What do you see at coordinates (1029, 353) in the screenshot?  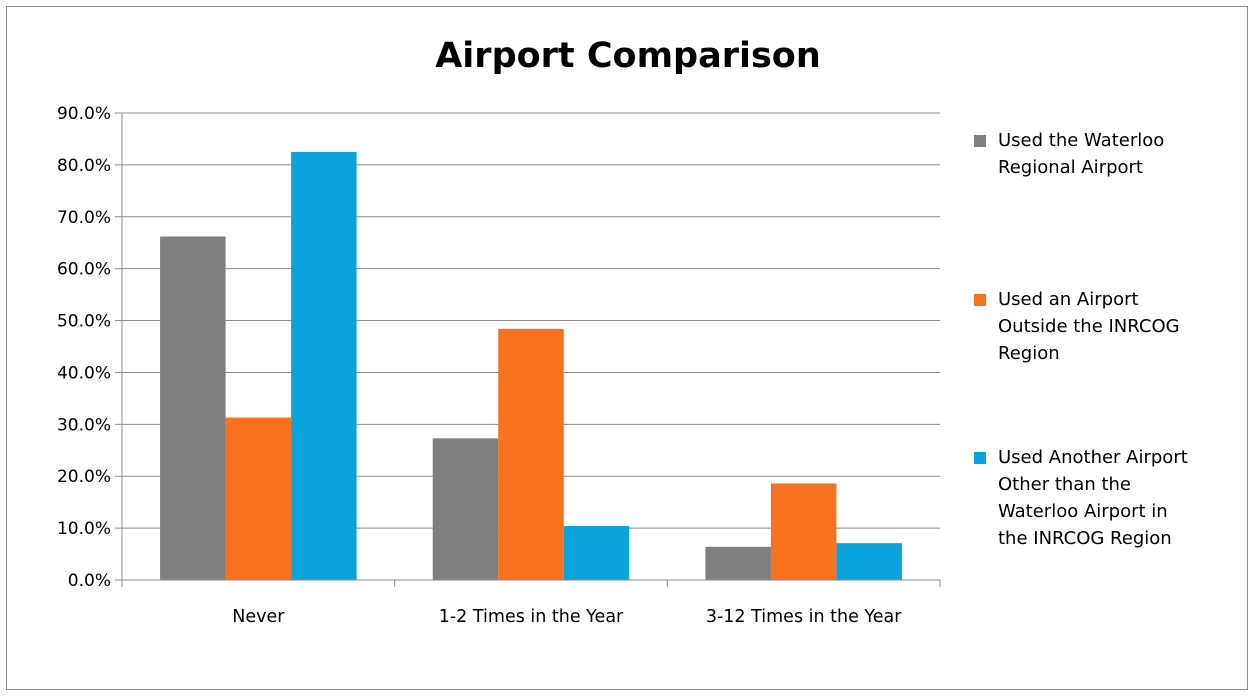 I see `legend-label-line: Region` at bounding box center [1029, 353].